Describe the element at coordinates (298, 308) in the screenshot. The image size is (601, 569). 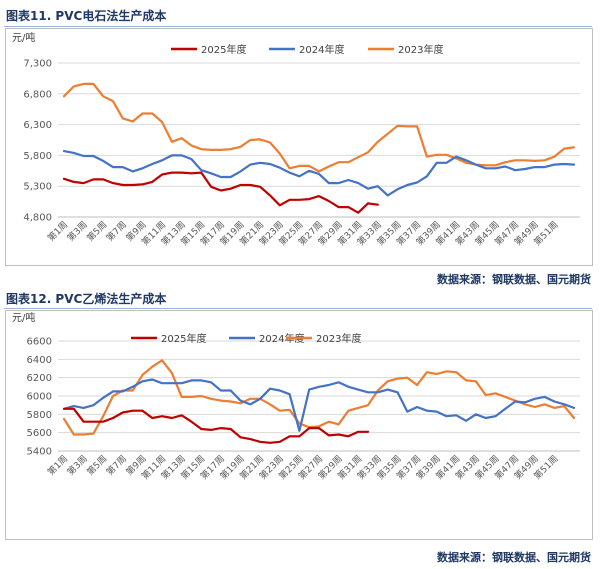
I see `figure-12-title-rule` at that location.